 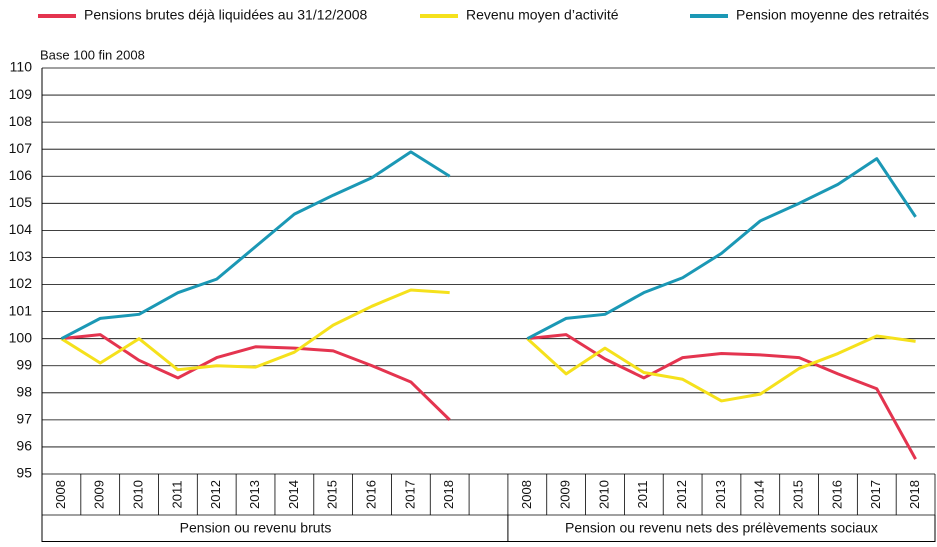 What do you see at coordinates (256, 528) in the screenshot?
I see `group-label: Pension ou revenu bruts` at bounding box center [256, 528].